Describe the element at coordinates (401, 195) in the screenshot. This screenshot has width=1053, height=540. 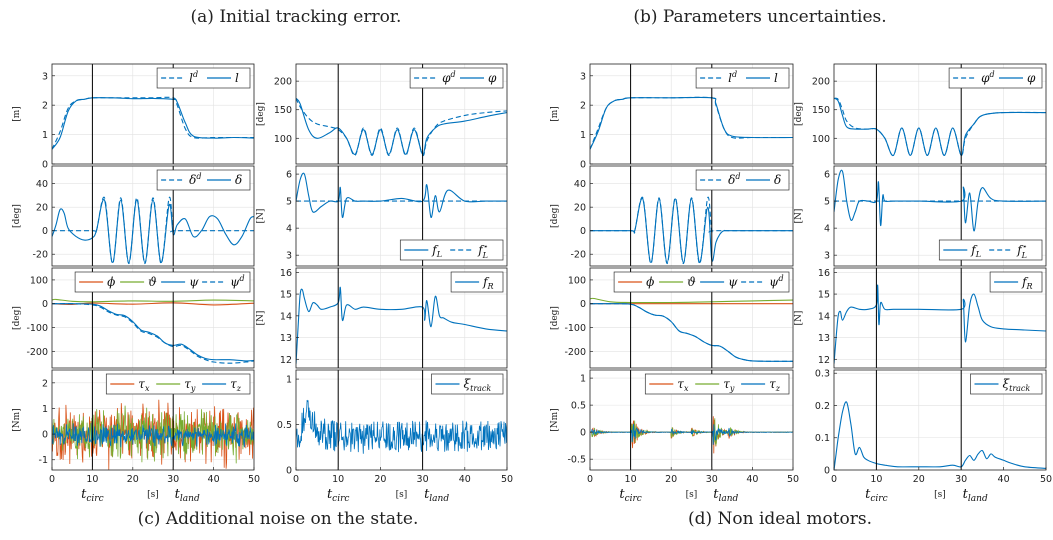
I see `series-line-f_L` at that location.